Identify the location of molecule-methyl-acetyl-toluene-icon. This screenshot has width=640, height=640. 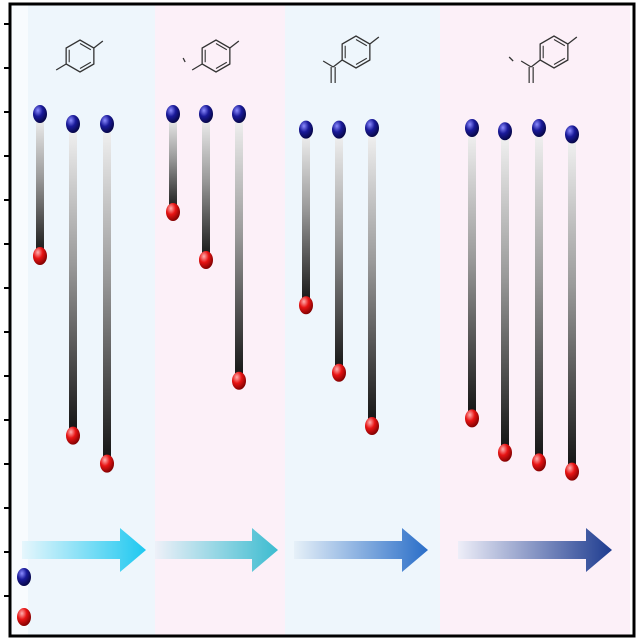
(543, 59).